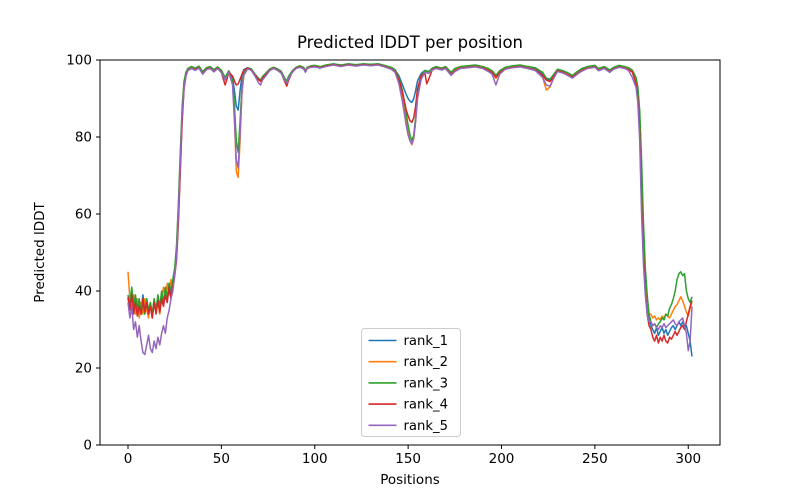 The image size is (800, 500). What do you see at coordinates (502, 459) in the screenshot?
I see `x-tick-label: 200` at bounding box center [502, 459].